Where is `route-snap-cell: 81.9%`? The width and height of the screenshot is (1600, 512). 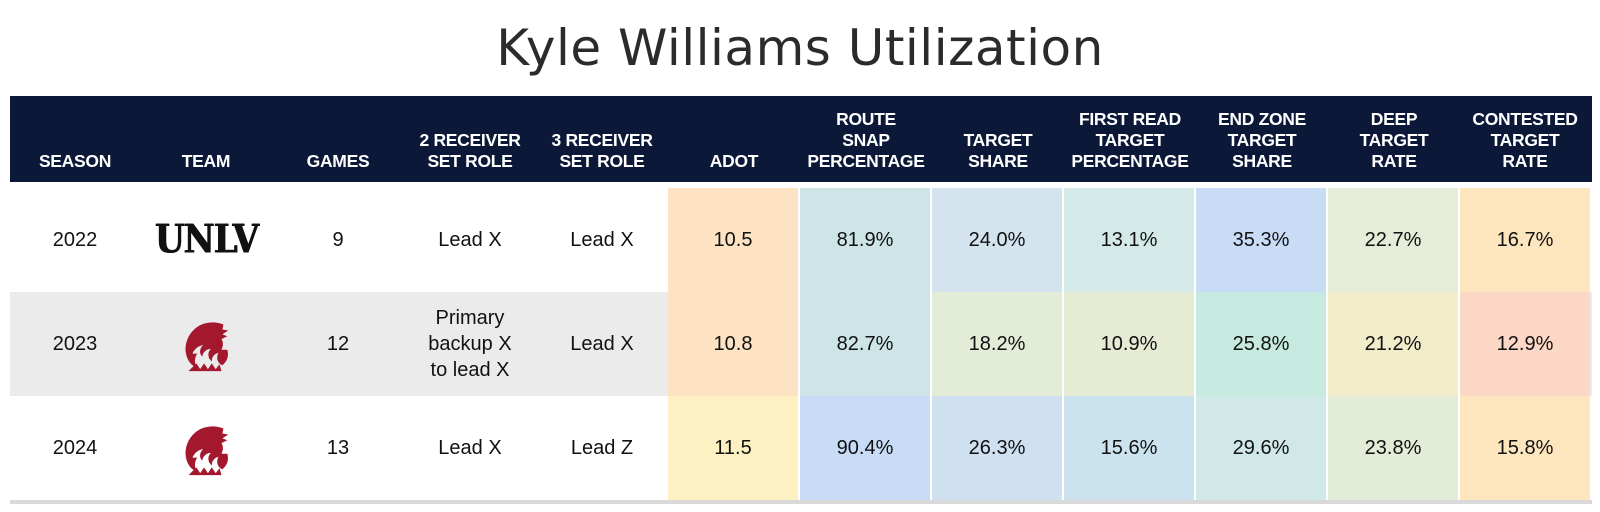 route-snap-cell: 81.9% is located at coordinates (866, 240).